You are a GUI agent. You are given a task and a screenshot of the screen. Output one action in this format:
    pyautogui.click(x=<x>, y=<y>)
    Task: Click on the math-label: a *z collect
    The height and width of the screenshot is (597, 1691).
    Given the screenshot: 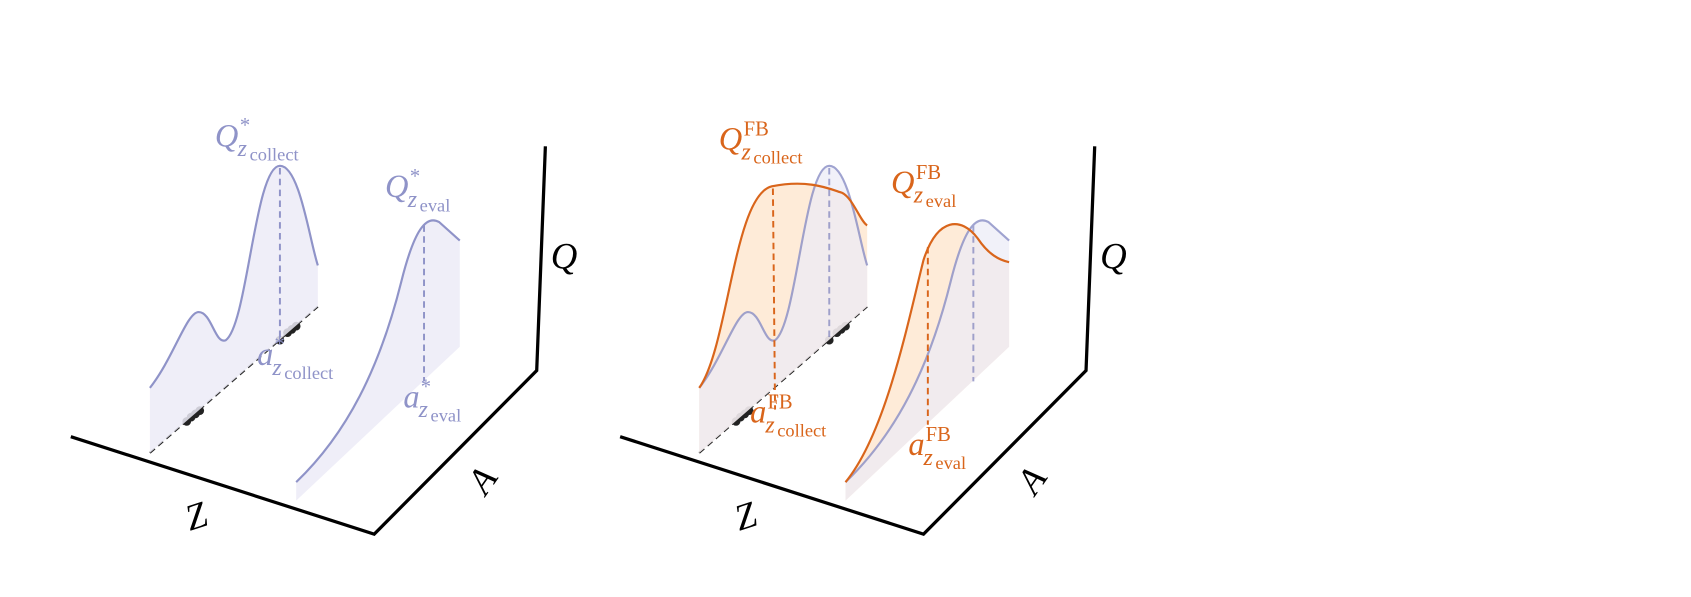 What is the action you would take?
    pyautogui.click(x=295, y=358)
    